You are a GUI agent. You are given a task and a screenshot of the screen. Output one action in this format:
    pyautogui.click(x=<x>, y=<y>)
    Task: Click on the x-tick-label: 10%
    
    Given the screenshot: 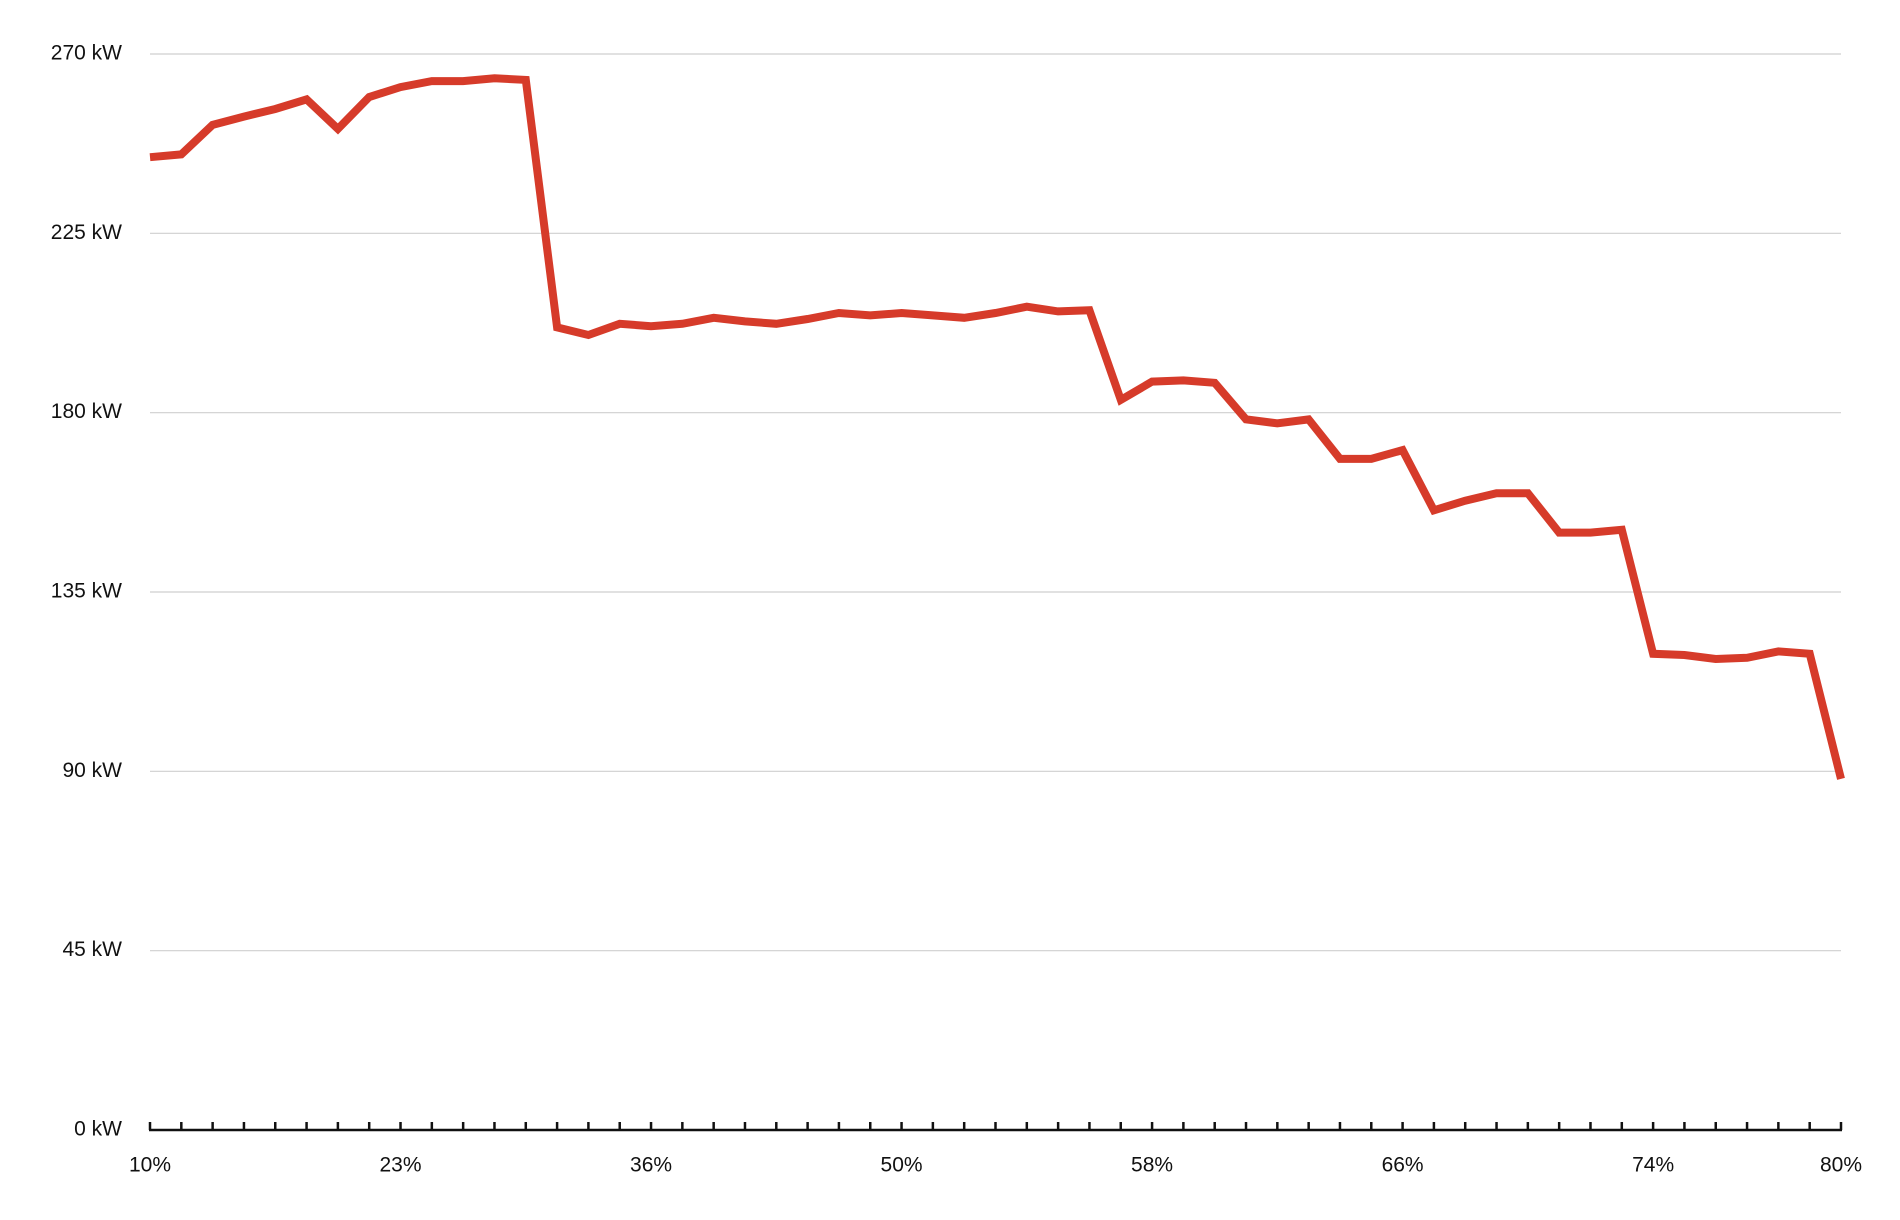 What is the action you would take?
    pyautogui.click(x=150, y=1165)
    